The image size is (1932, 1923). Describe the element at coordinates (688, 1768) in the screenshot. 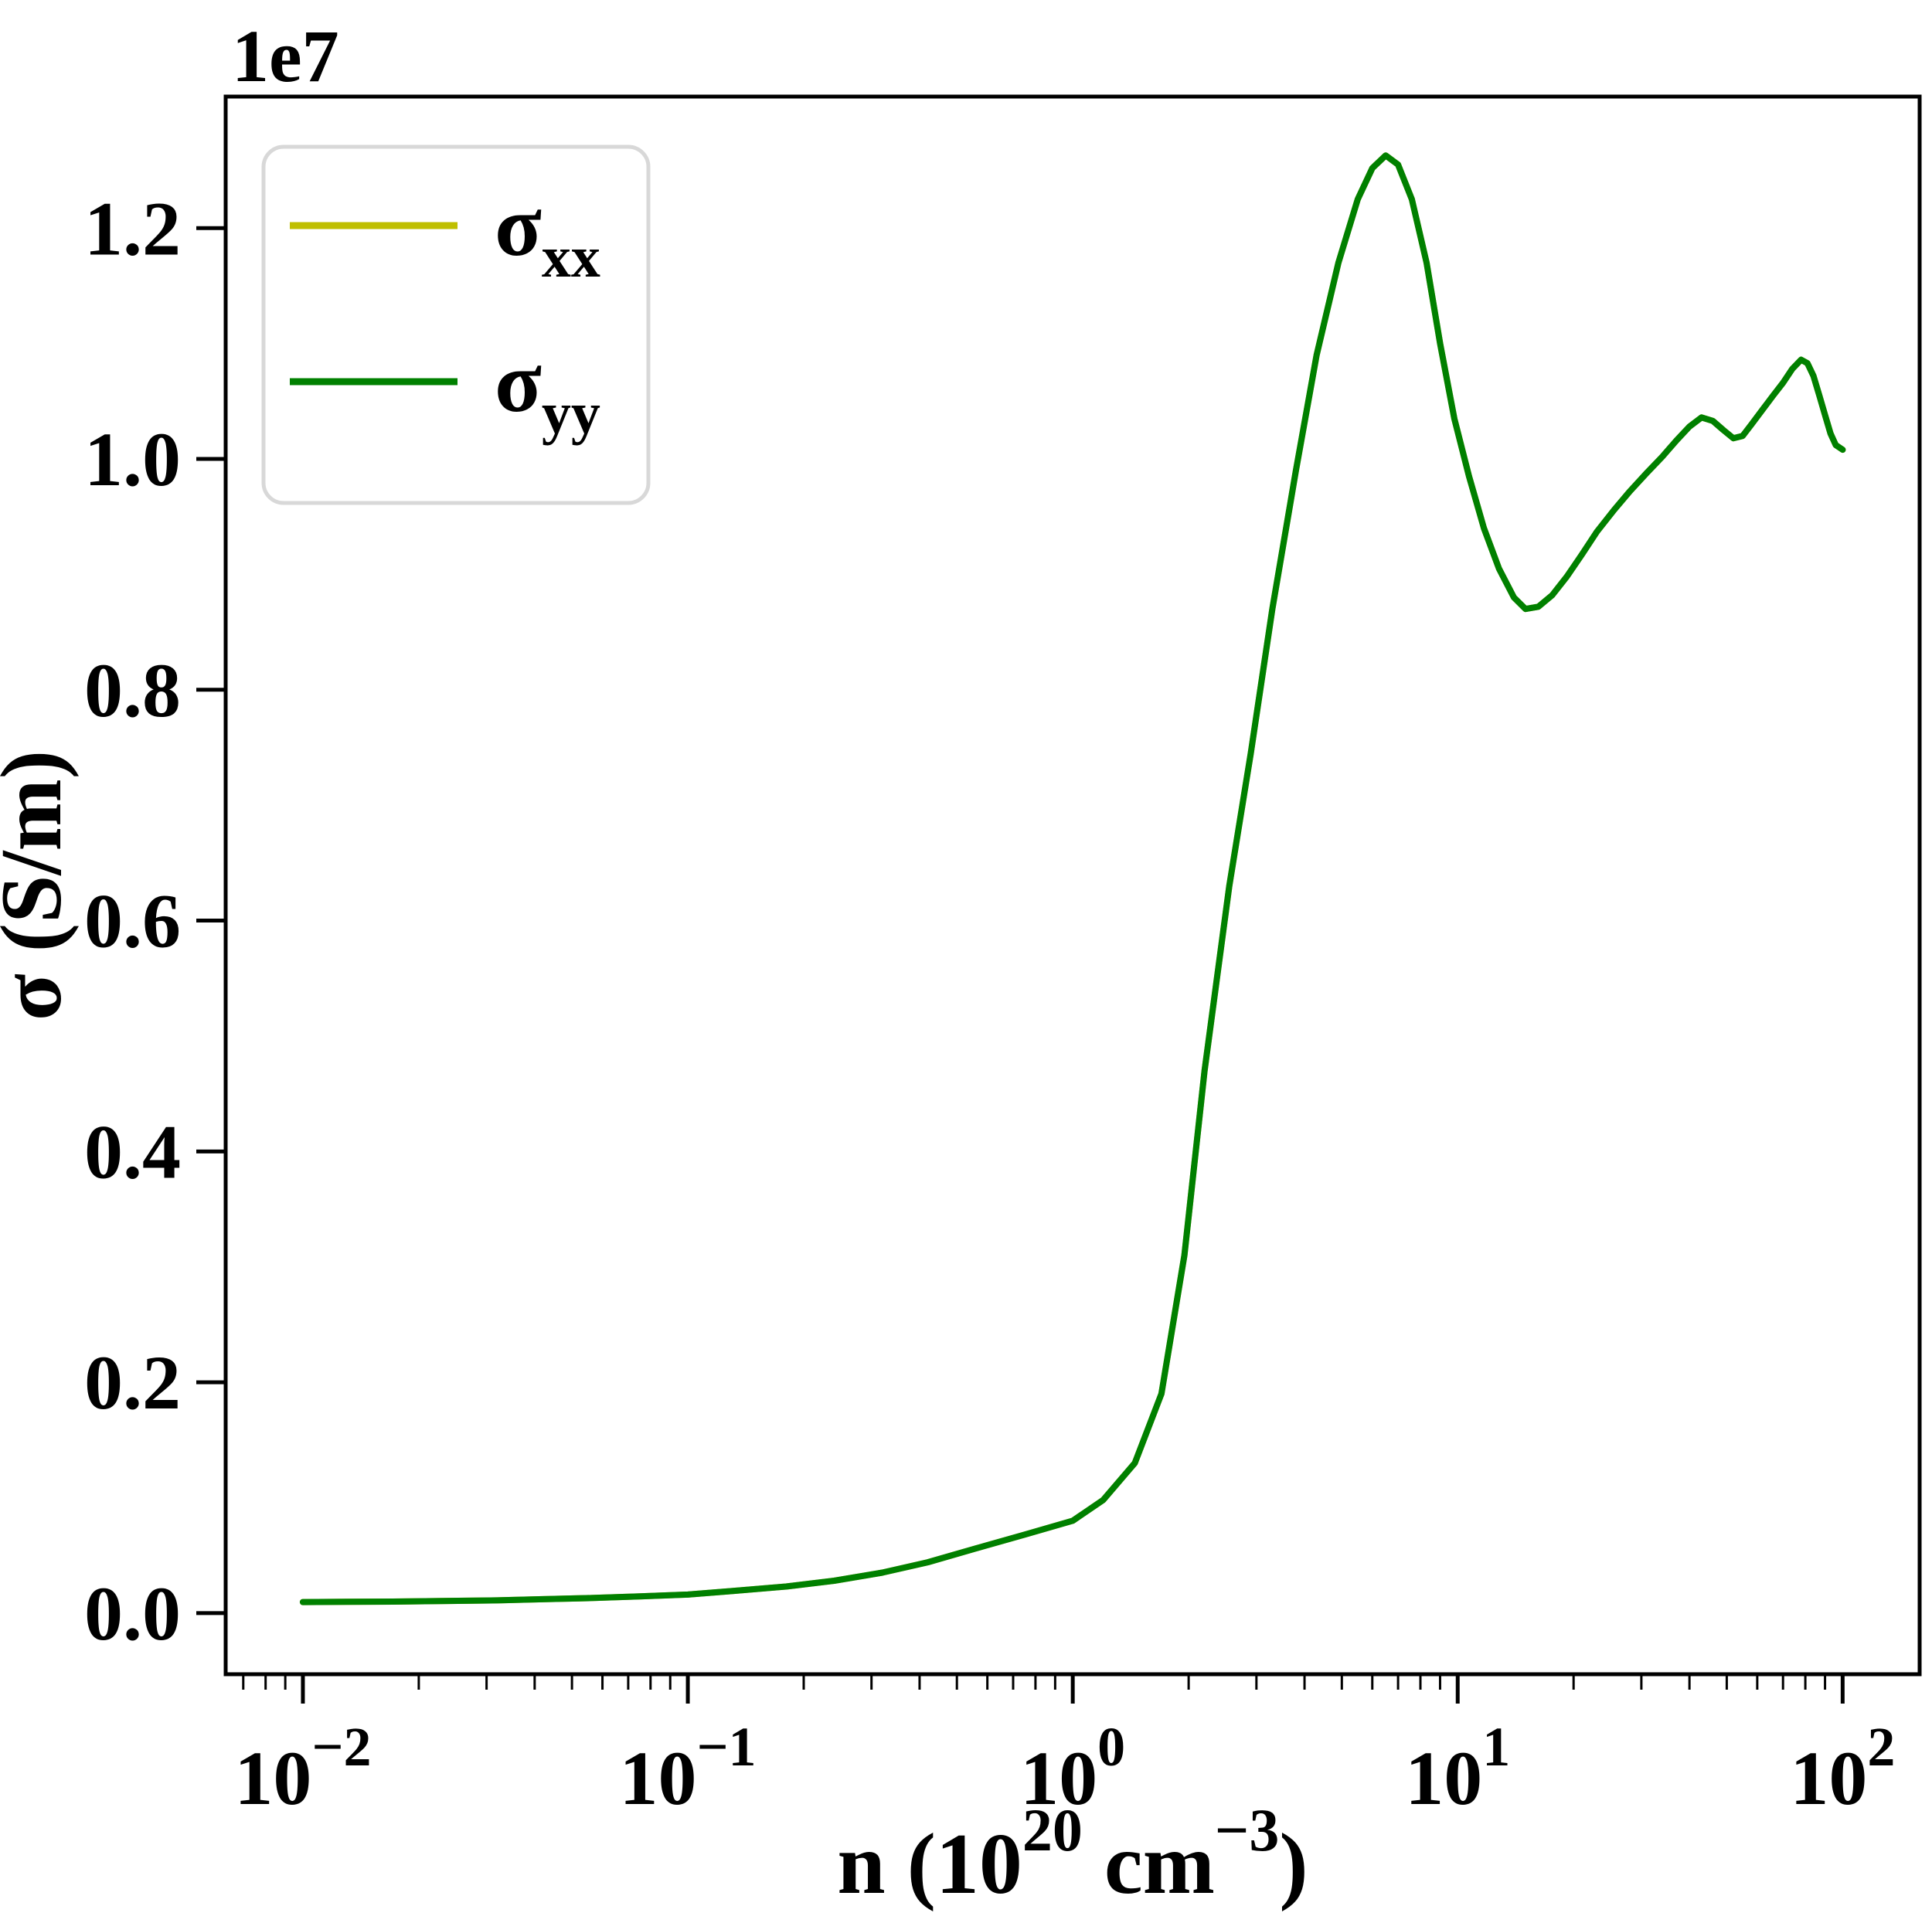

I see `x-tick-label: 10⁻¹` at that location.